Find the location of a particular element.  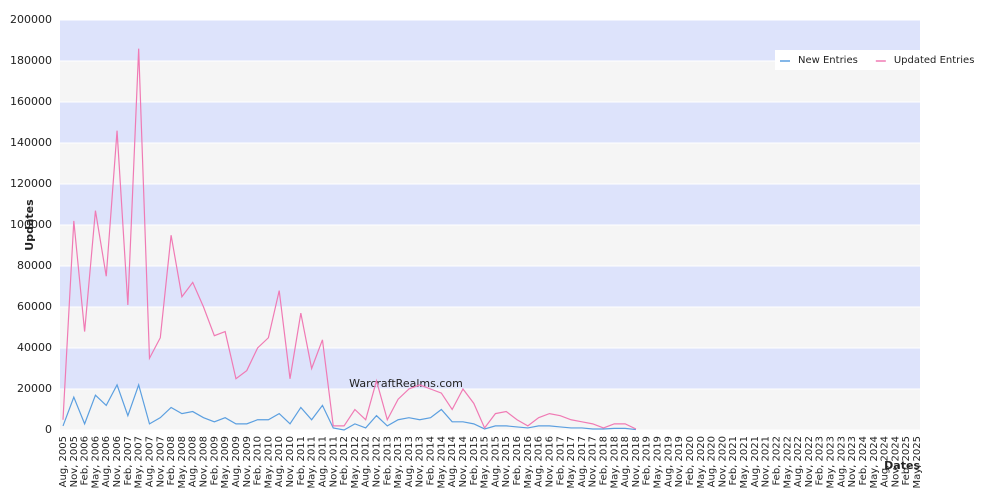

x-tick-label: May, 2017 is located at coordinates (571, 462).